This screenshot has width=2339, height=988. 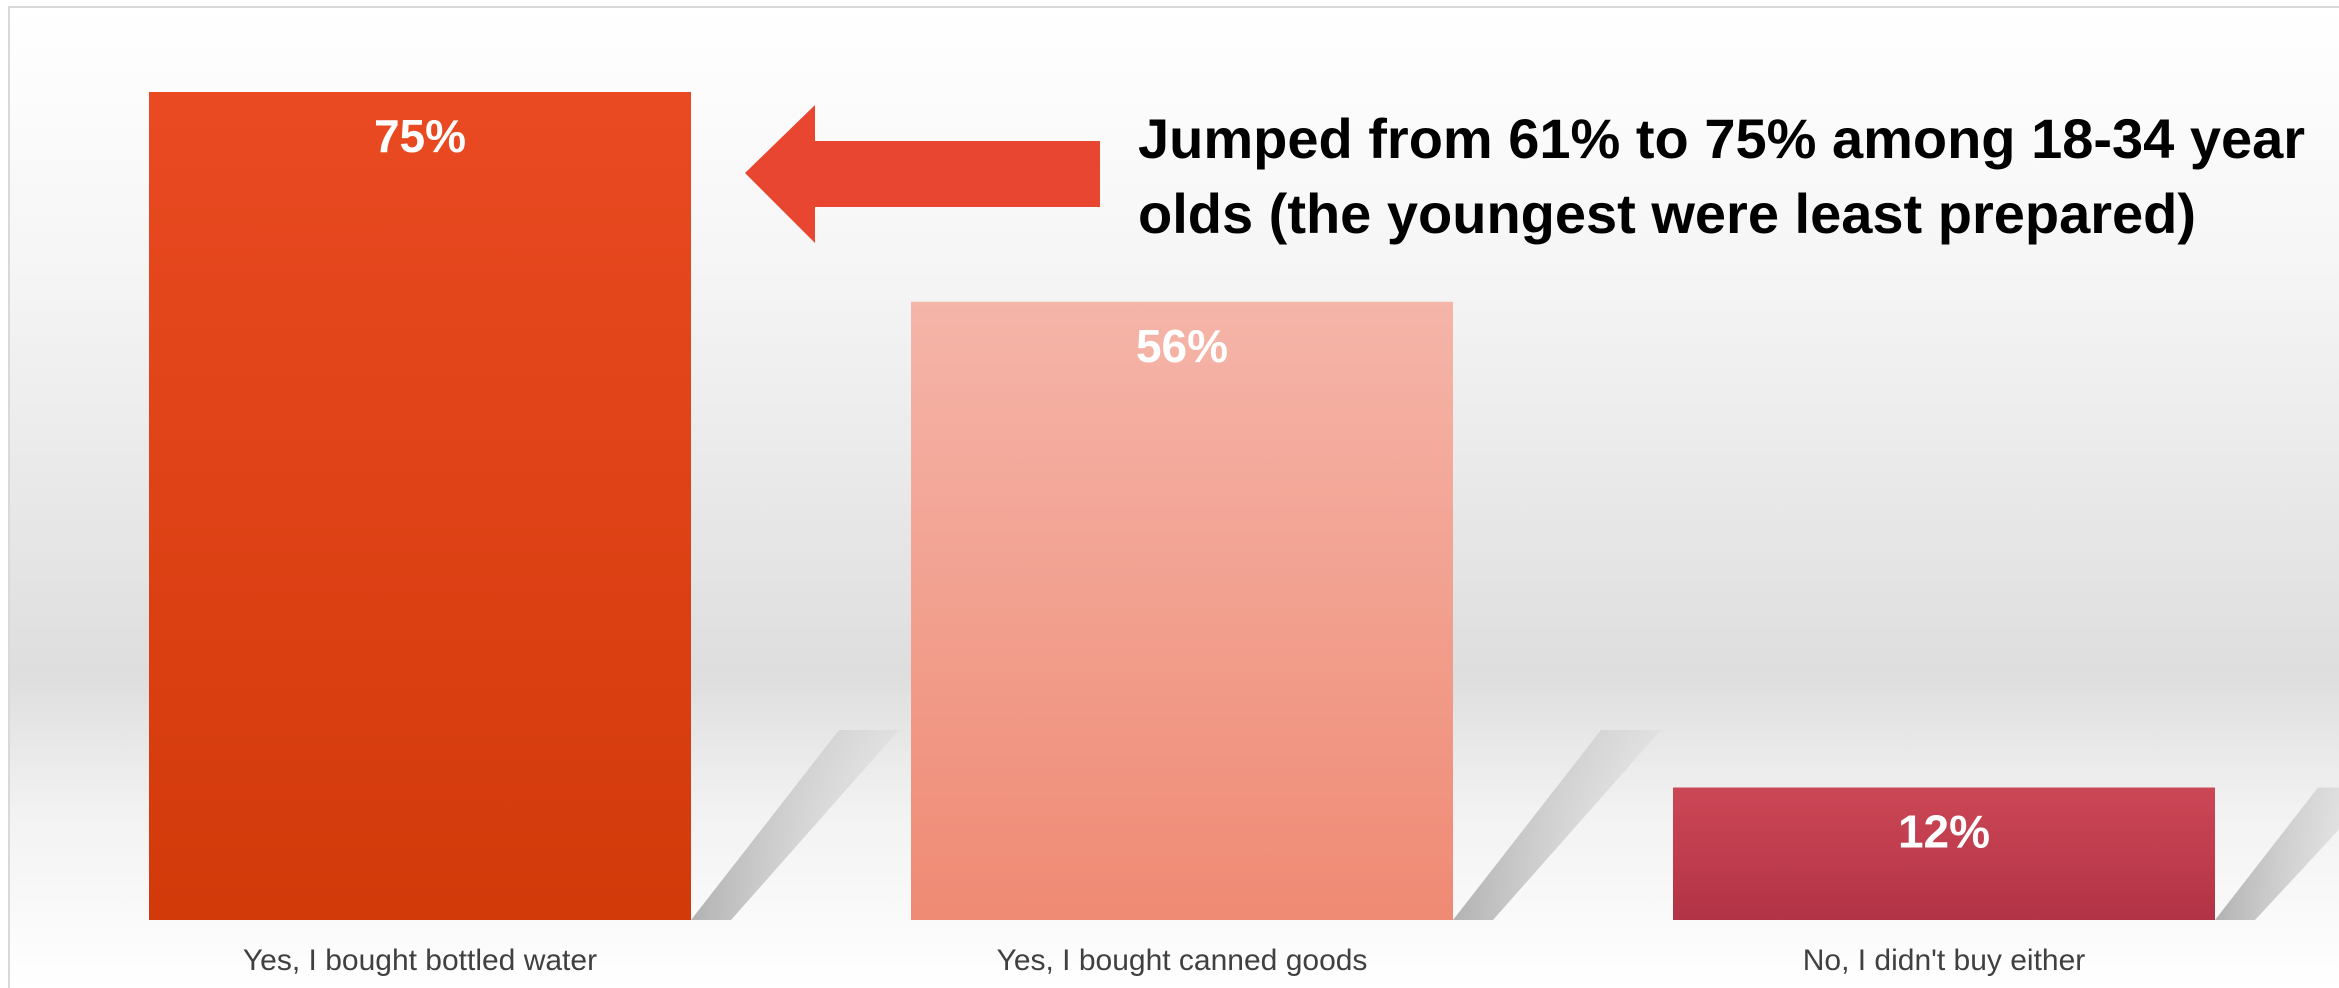 I want to click on left-arrow-icon, so click(x=922, y=174).